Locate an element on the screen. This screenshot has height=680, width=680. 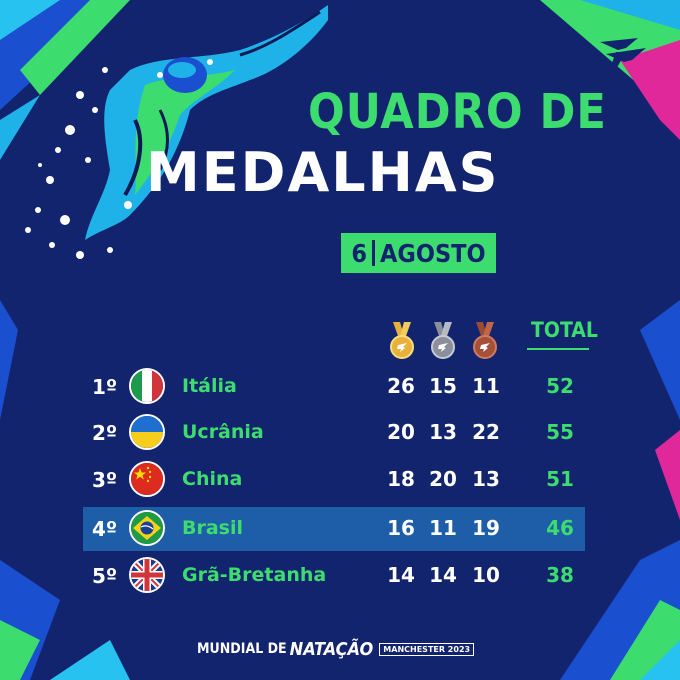
rank: 4º is located at coordinates (105, 529).